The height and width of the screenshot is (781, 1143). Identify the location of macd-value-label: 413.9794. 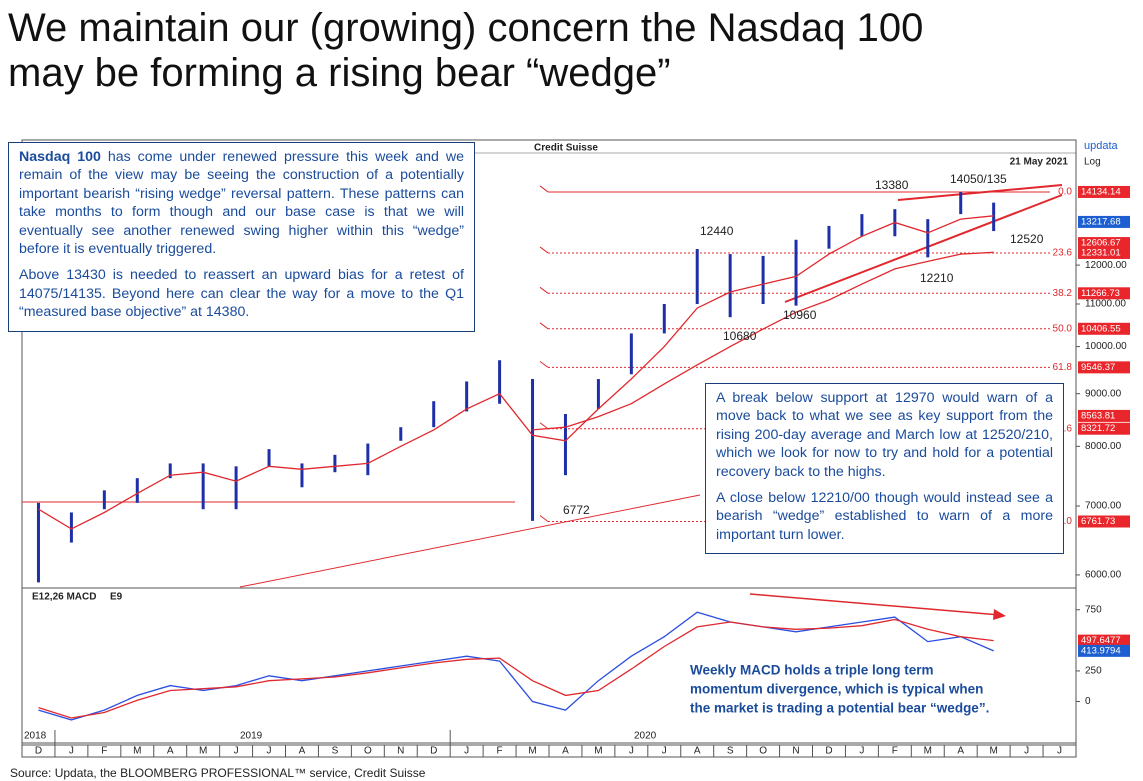
(1101, 650).